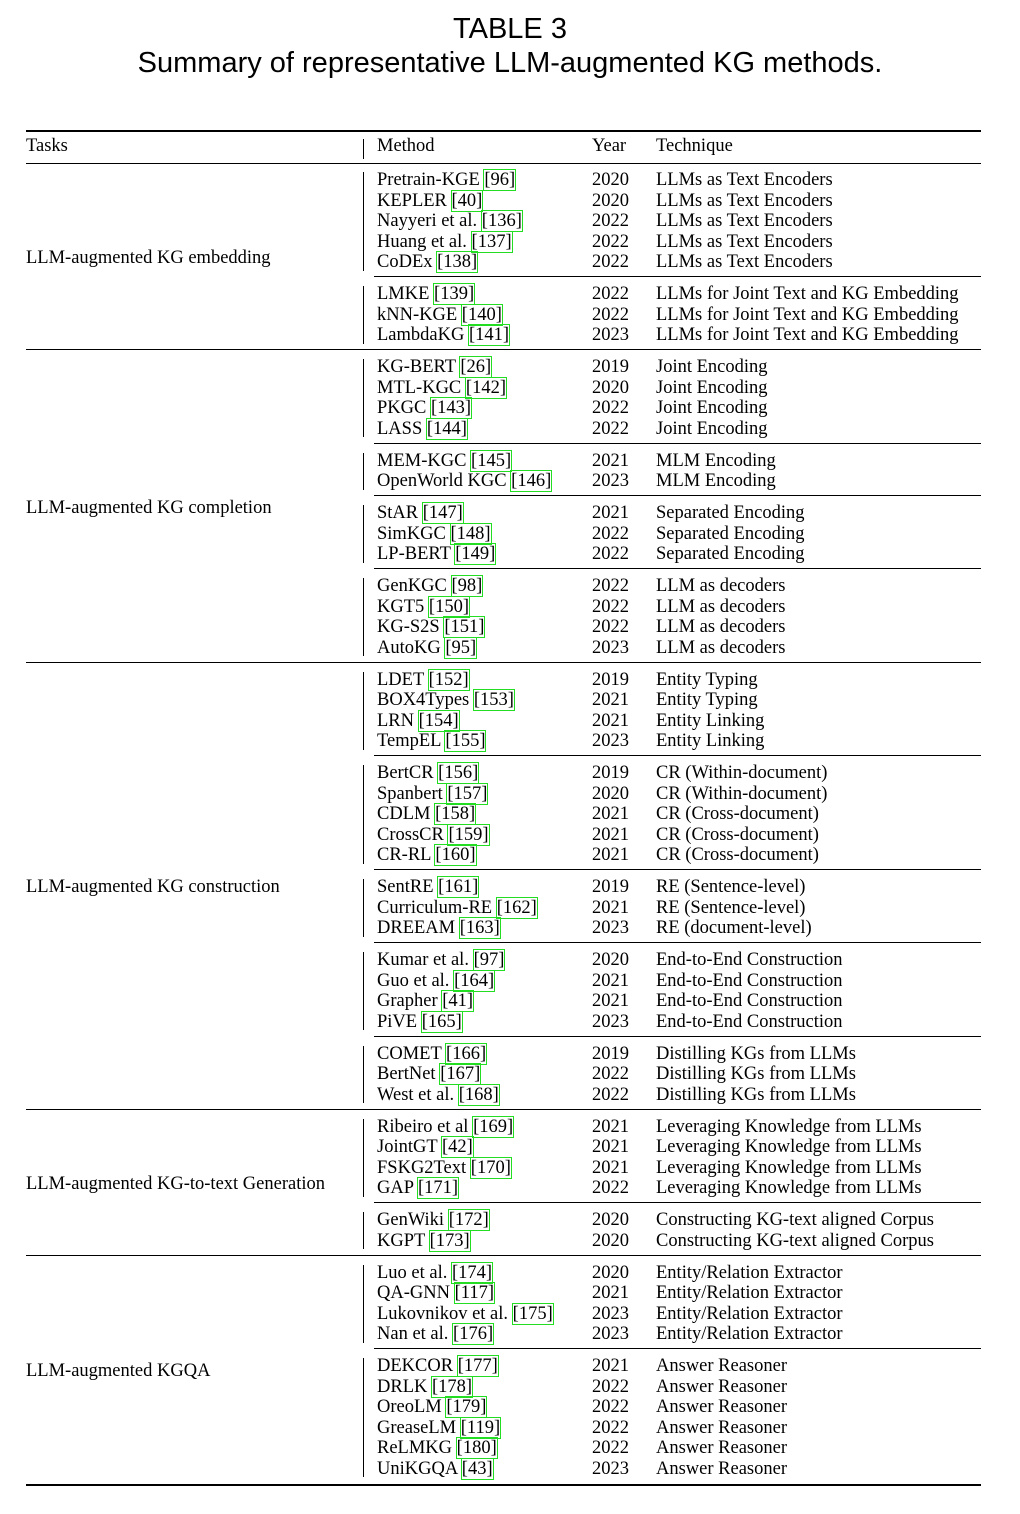  Describe the element at coordinates (531, 481) in the screenshot. I see `citation-link: [146]` at that location.